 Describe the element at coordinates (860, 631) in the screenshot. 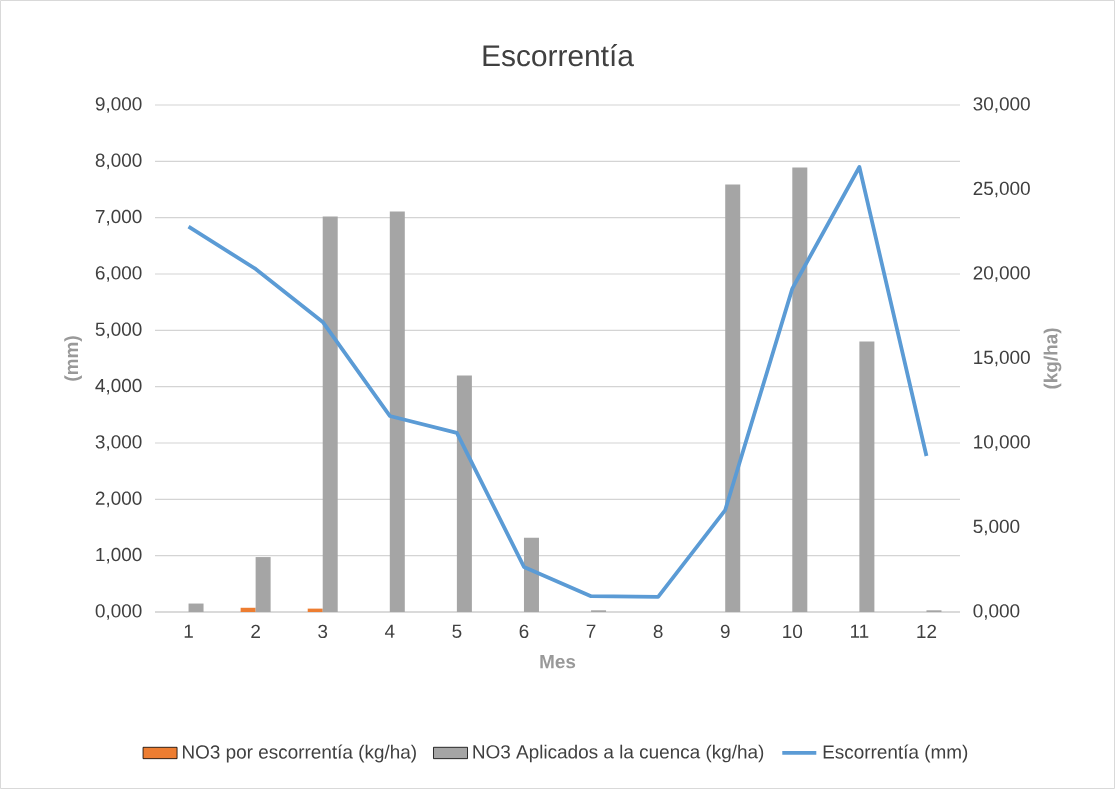

I see `x-tick-label: 11` at that location.